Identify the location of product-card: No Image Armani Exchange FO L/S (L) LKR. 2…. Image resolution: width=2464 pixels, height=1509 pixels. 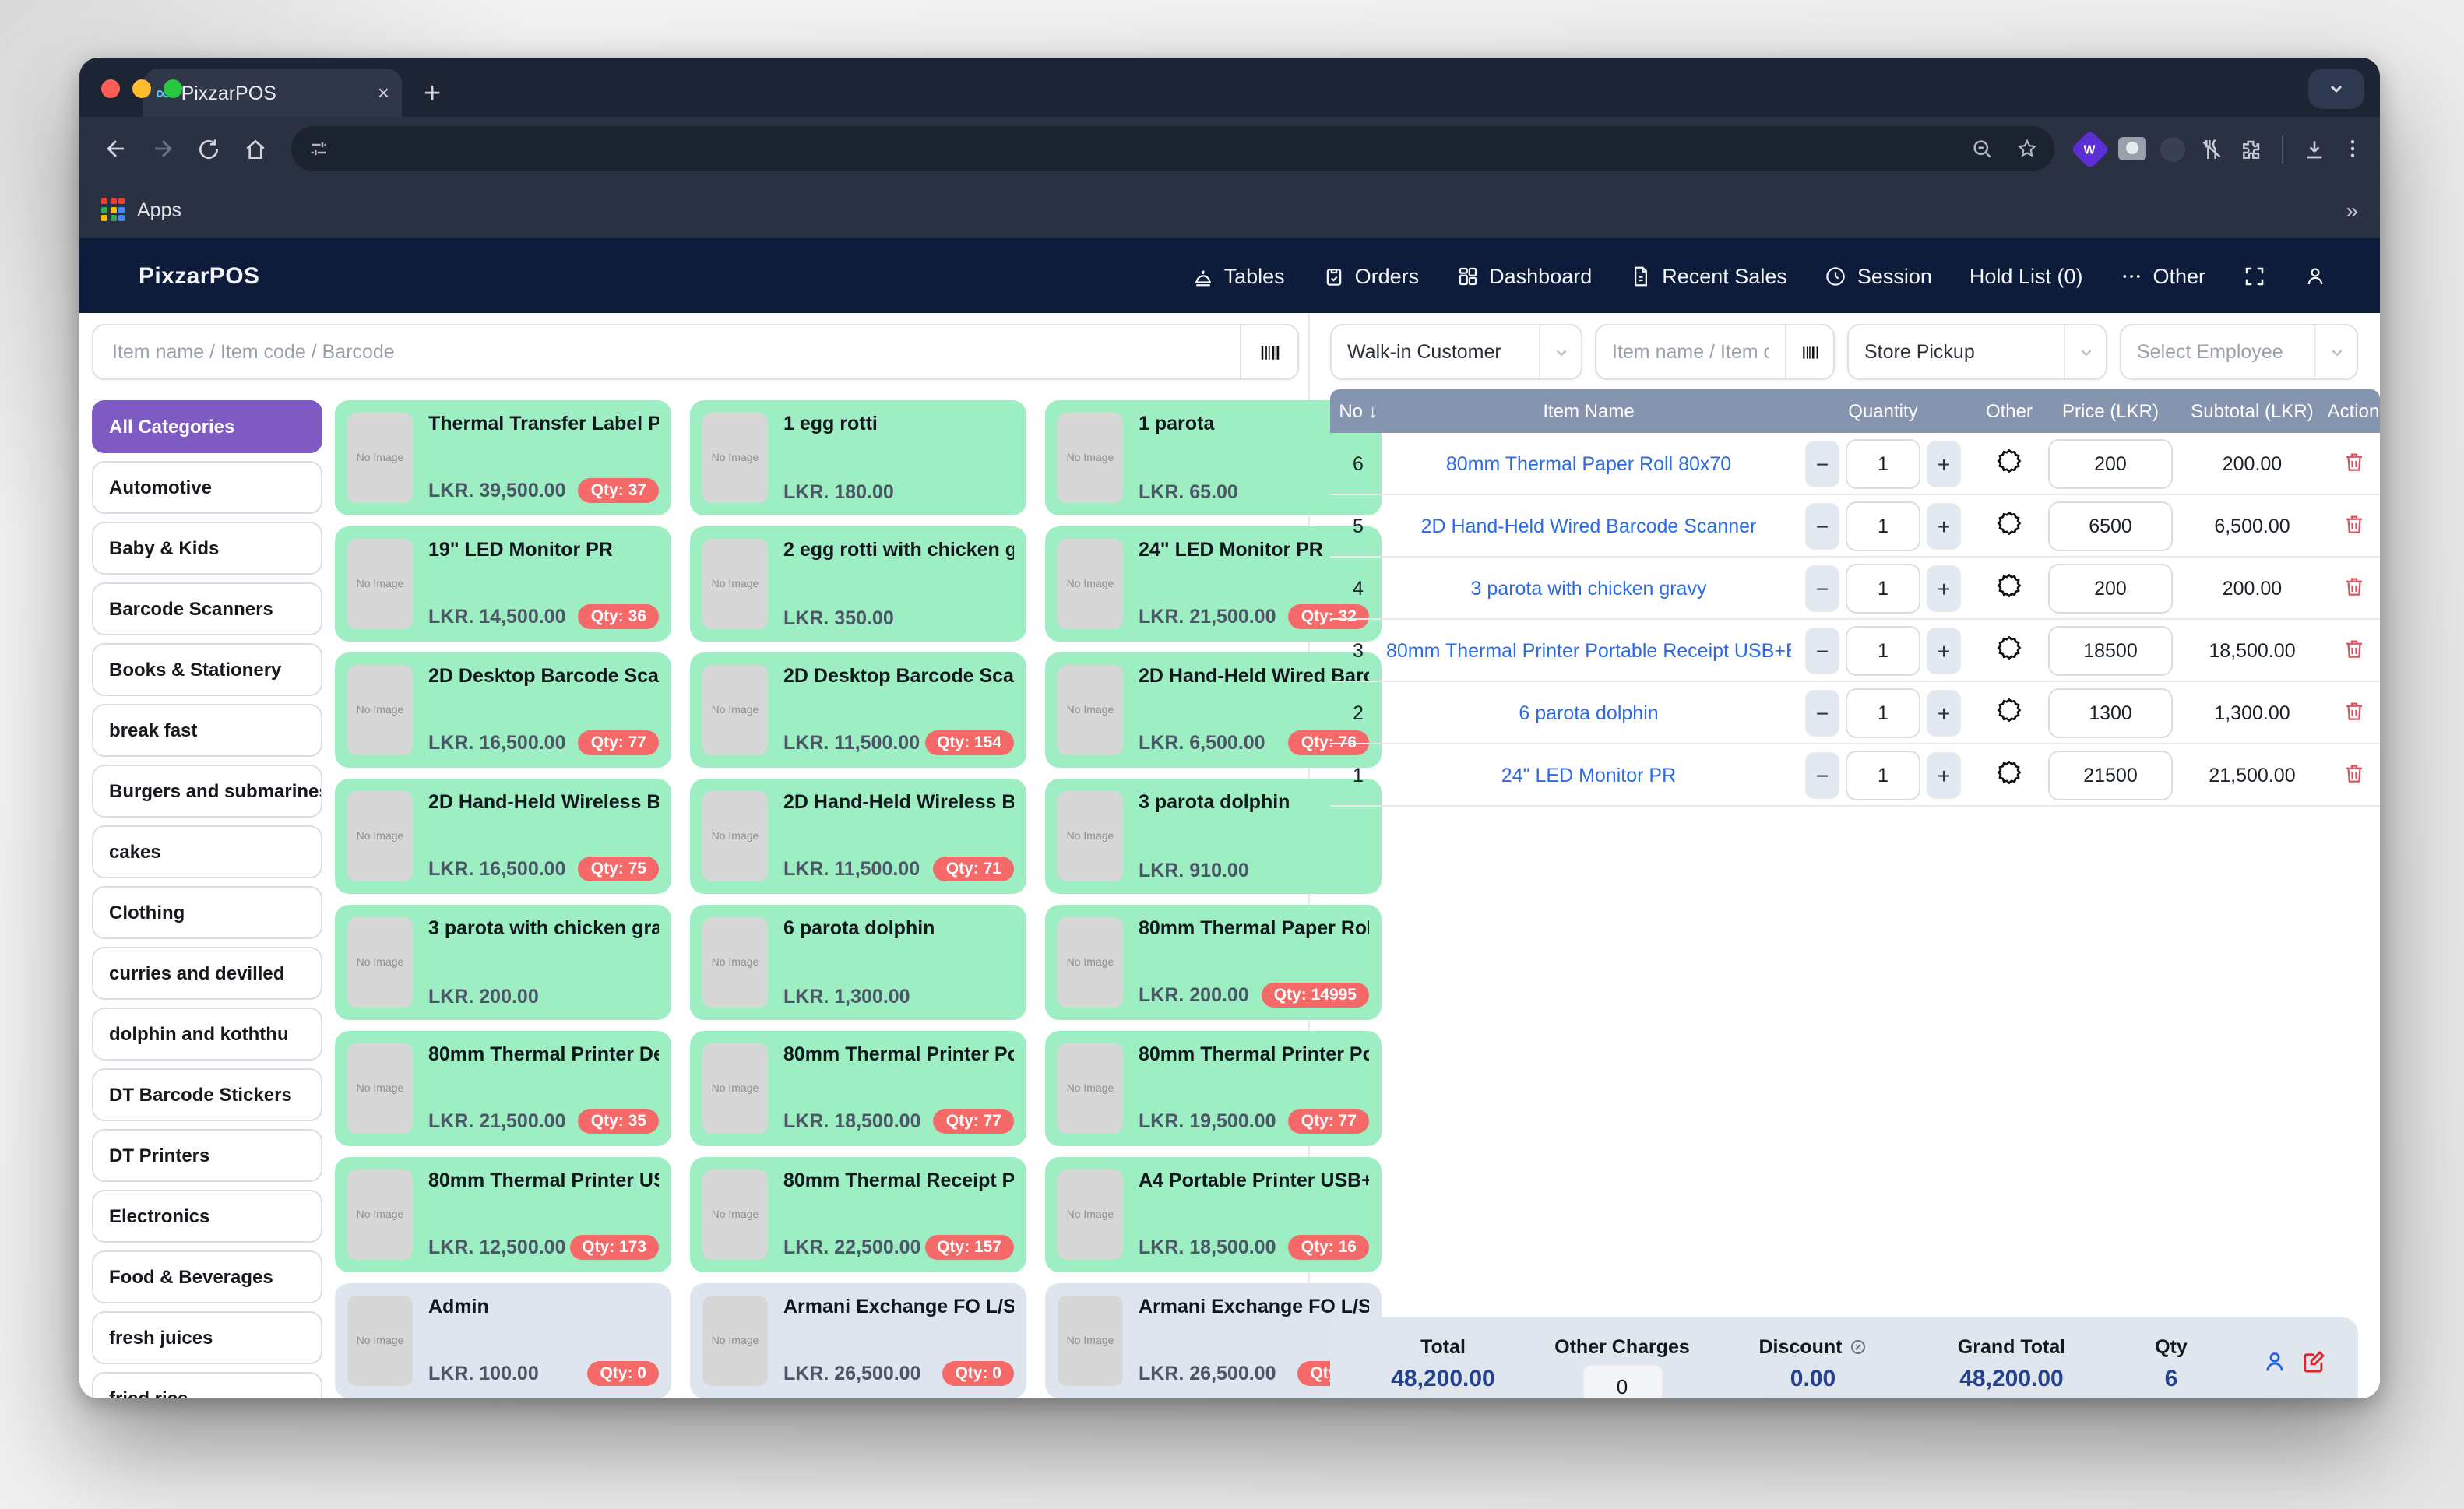
(858, 1340).